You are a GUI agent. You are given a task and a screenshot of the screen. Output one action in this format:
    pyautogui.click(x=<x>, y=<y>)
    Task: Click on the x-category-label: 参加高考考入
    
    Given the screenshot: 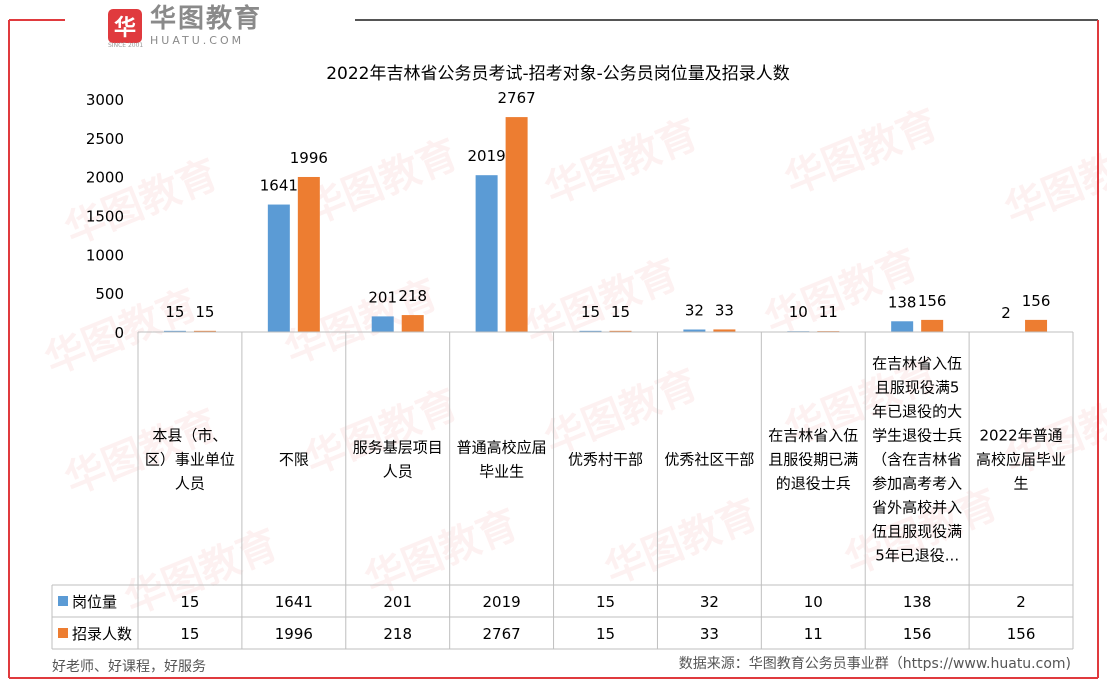 What is the action you would take?
    pyautogui.click(x=917, y=484)
    